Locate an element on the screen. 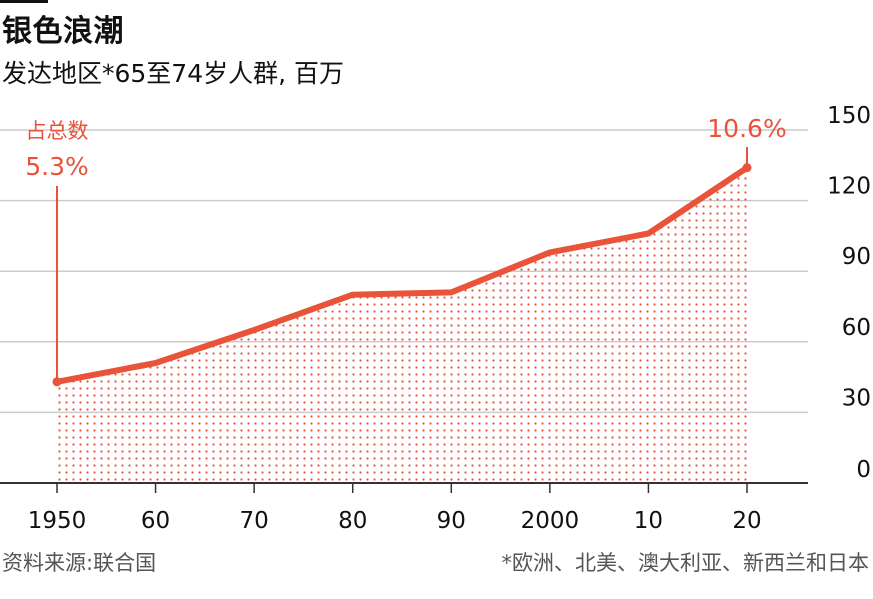 This screenshot has height=599, width=873. footnote: *欧洲、北美、澳大利亚、新西兰和日本 is located at coordinates (685, 563).